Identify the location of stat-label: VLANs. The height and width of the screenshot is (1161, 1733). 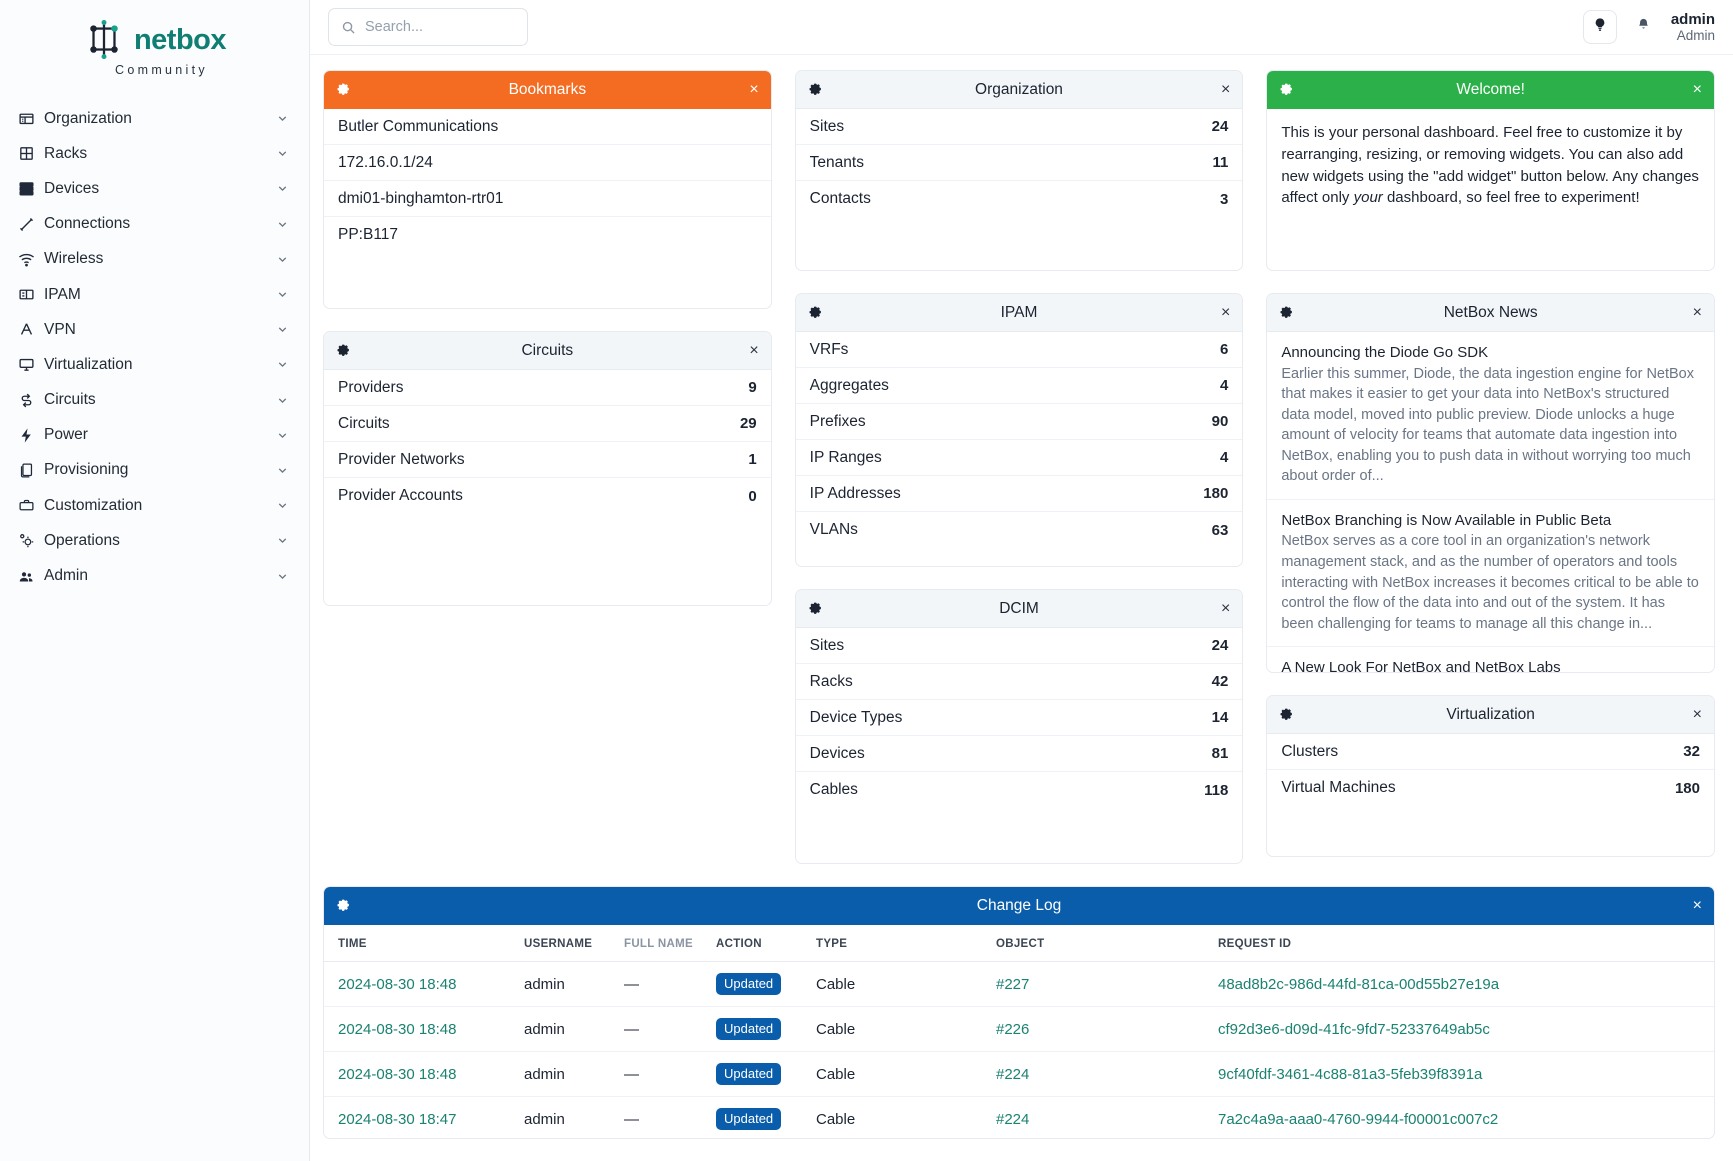
(833, 529).